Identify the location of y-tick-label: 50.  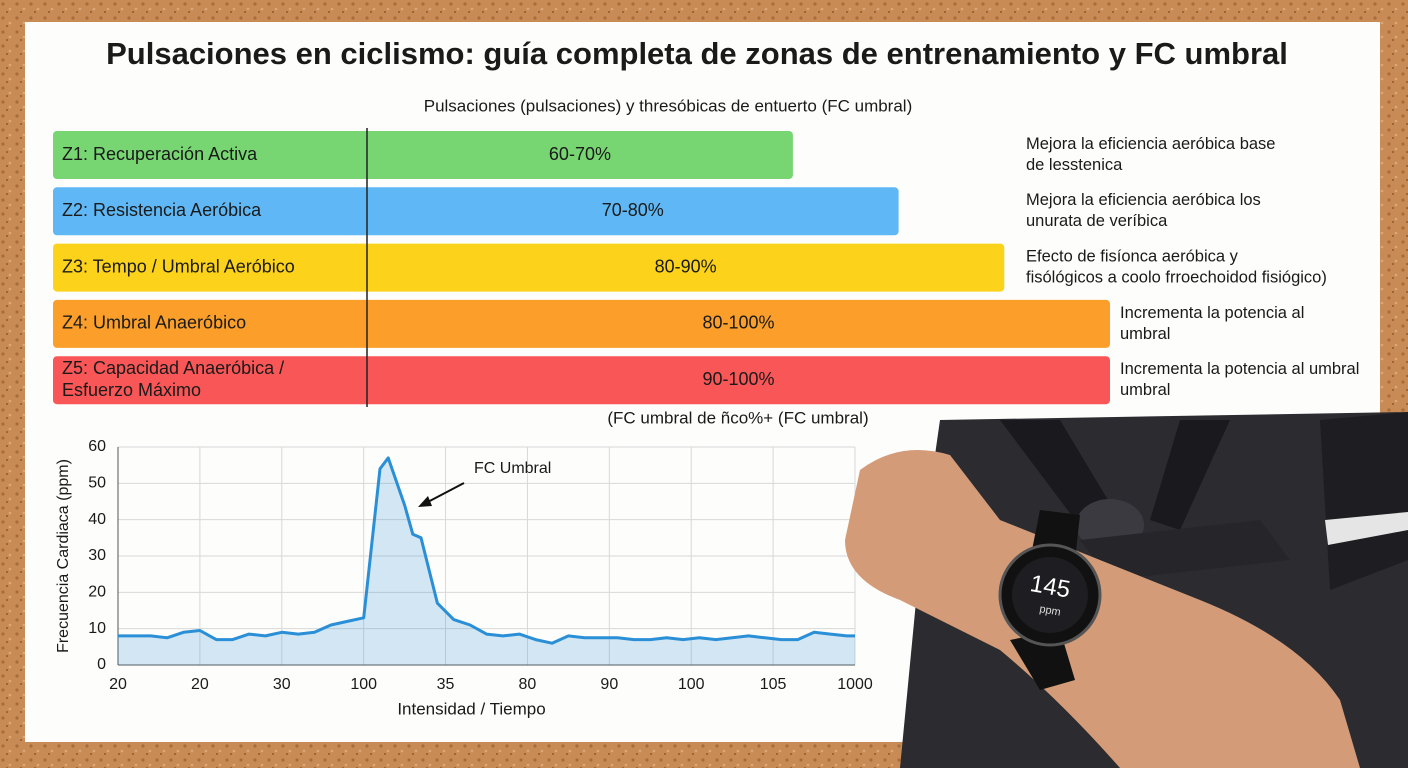
(97, 483).